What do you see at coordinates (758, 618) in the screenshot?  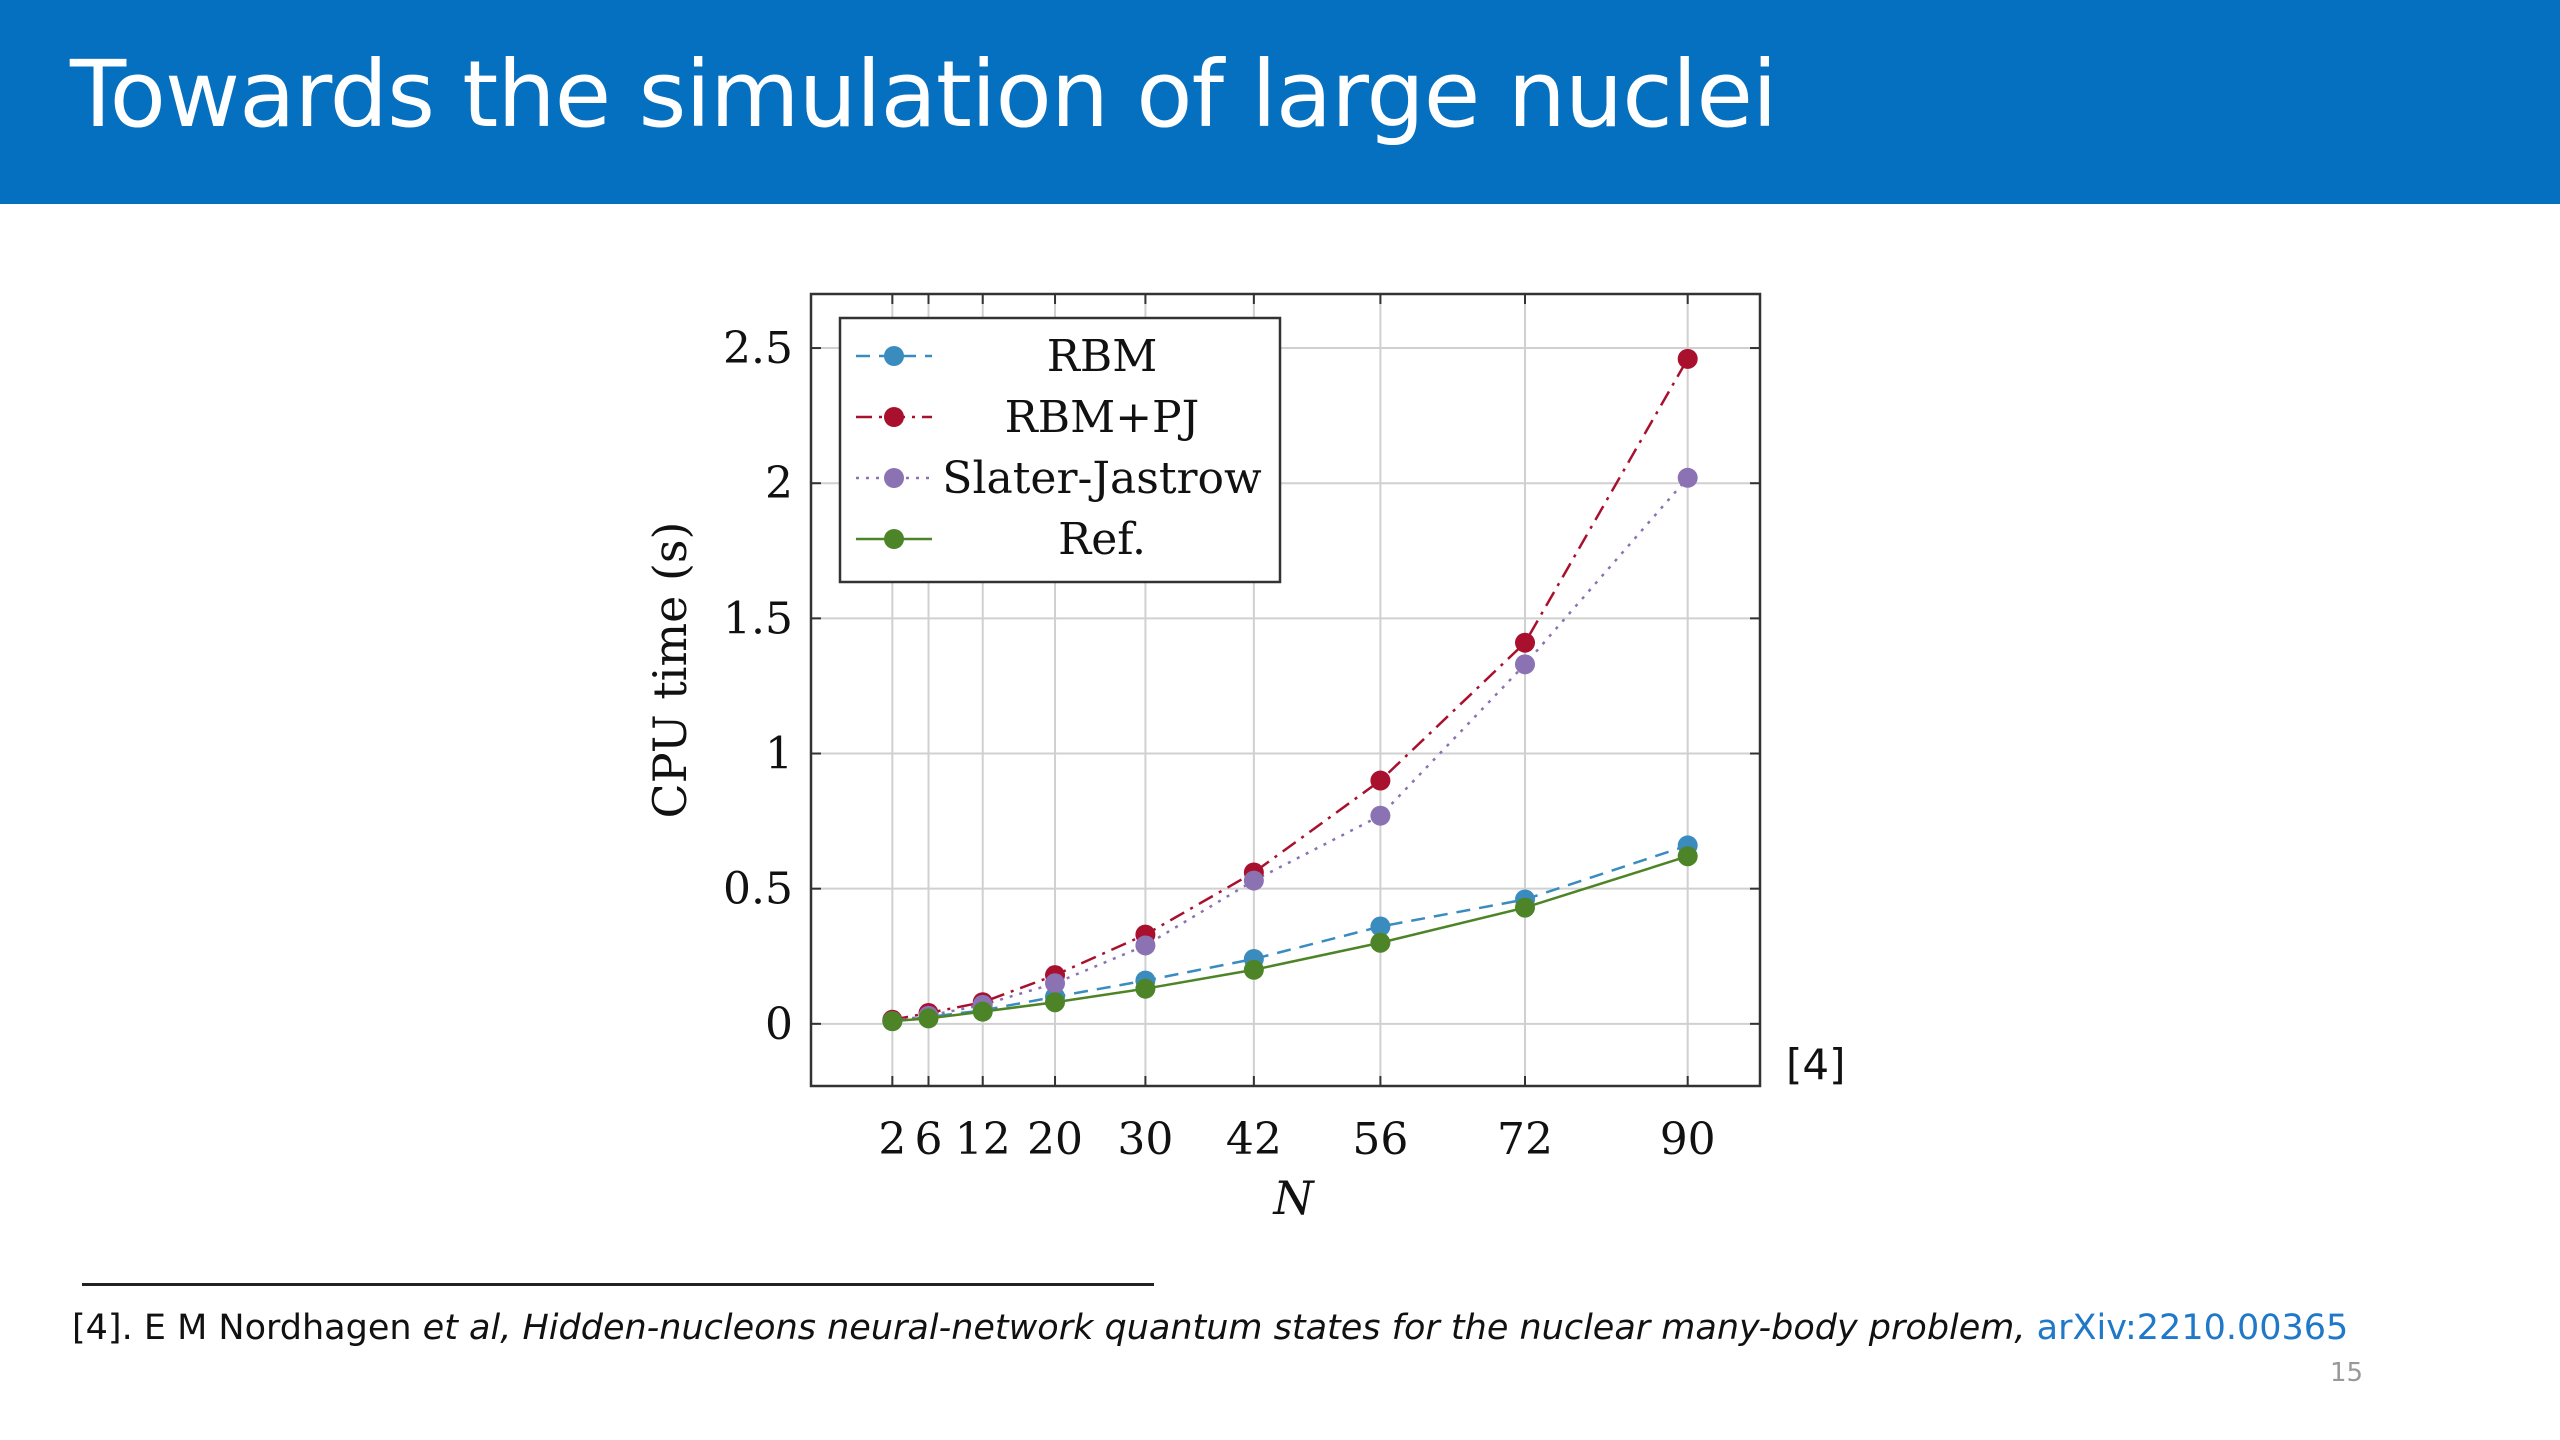 I see `y-tick-label: 1.5` at bounding box center [758, 618].